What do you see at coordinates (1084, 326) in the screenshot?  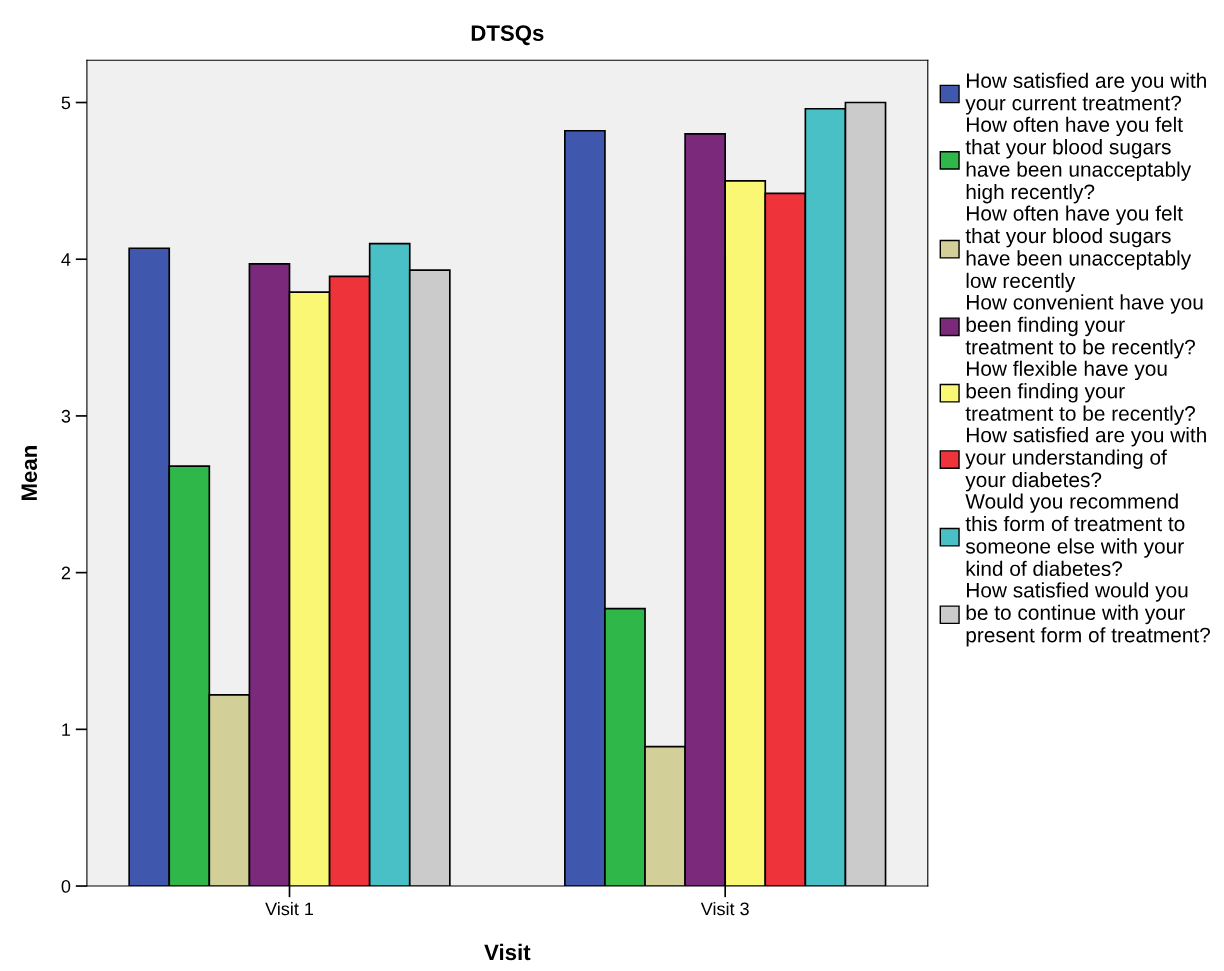 I see `legend-label: How convenient have you been finding your treatment to be recently?` at bounding box center [1084, 326].